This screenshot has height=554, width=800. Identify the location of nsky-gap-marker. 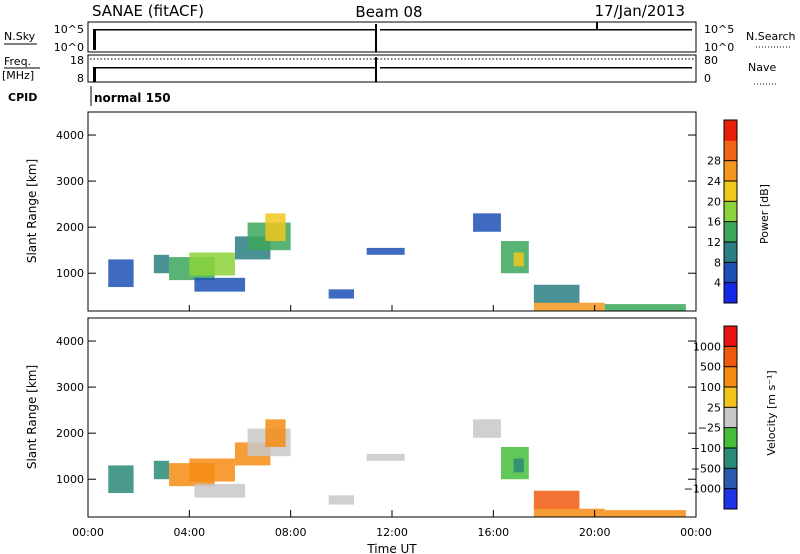
(376, 38).